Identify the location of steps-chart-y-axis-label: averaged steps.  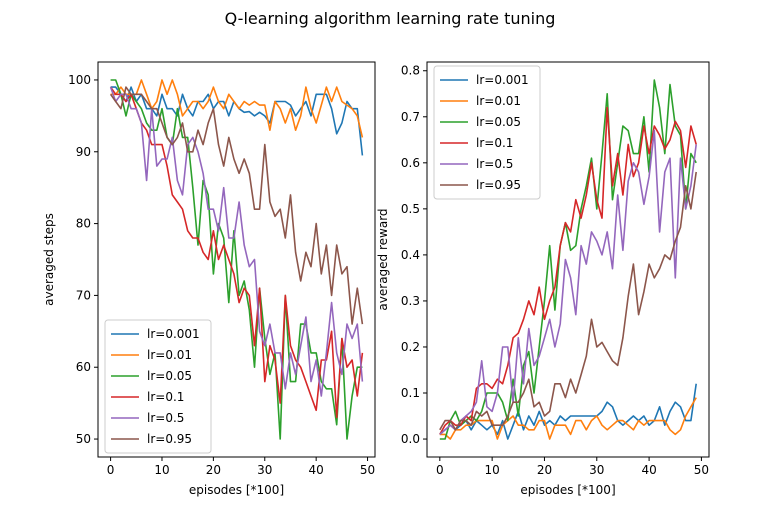
(49, 259).